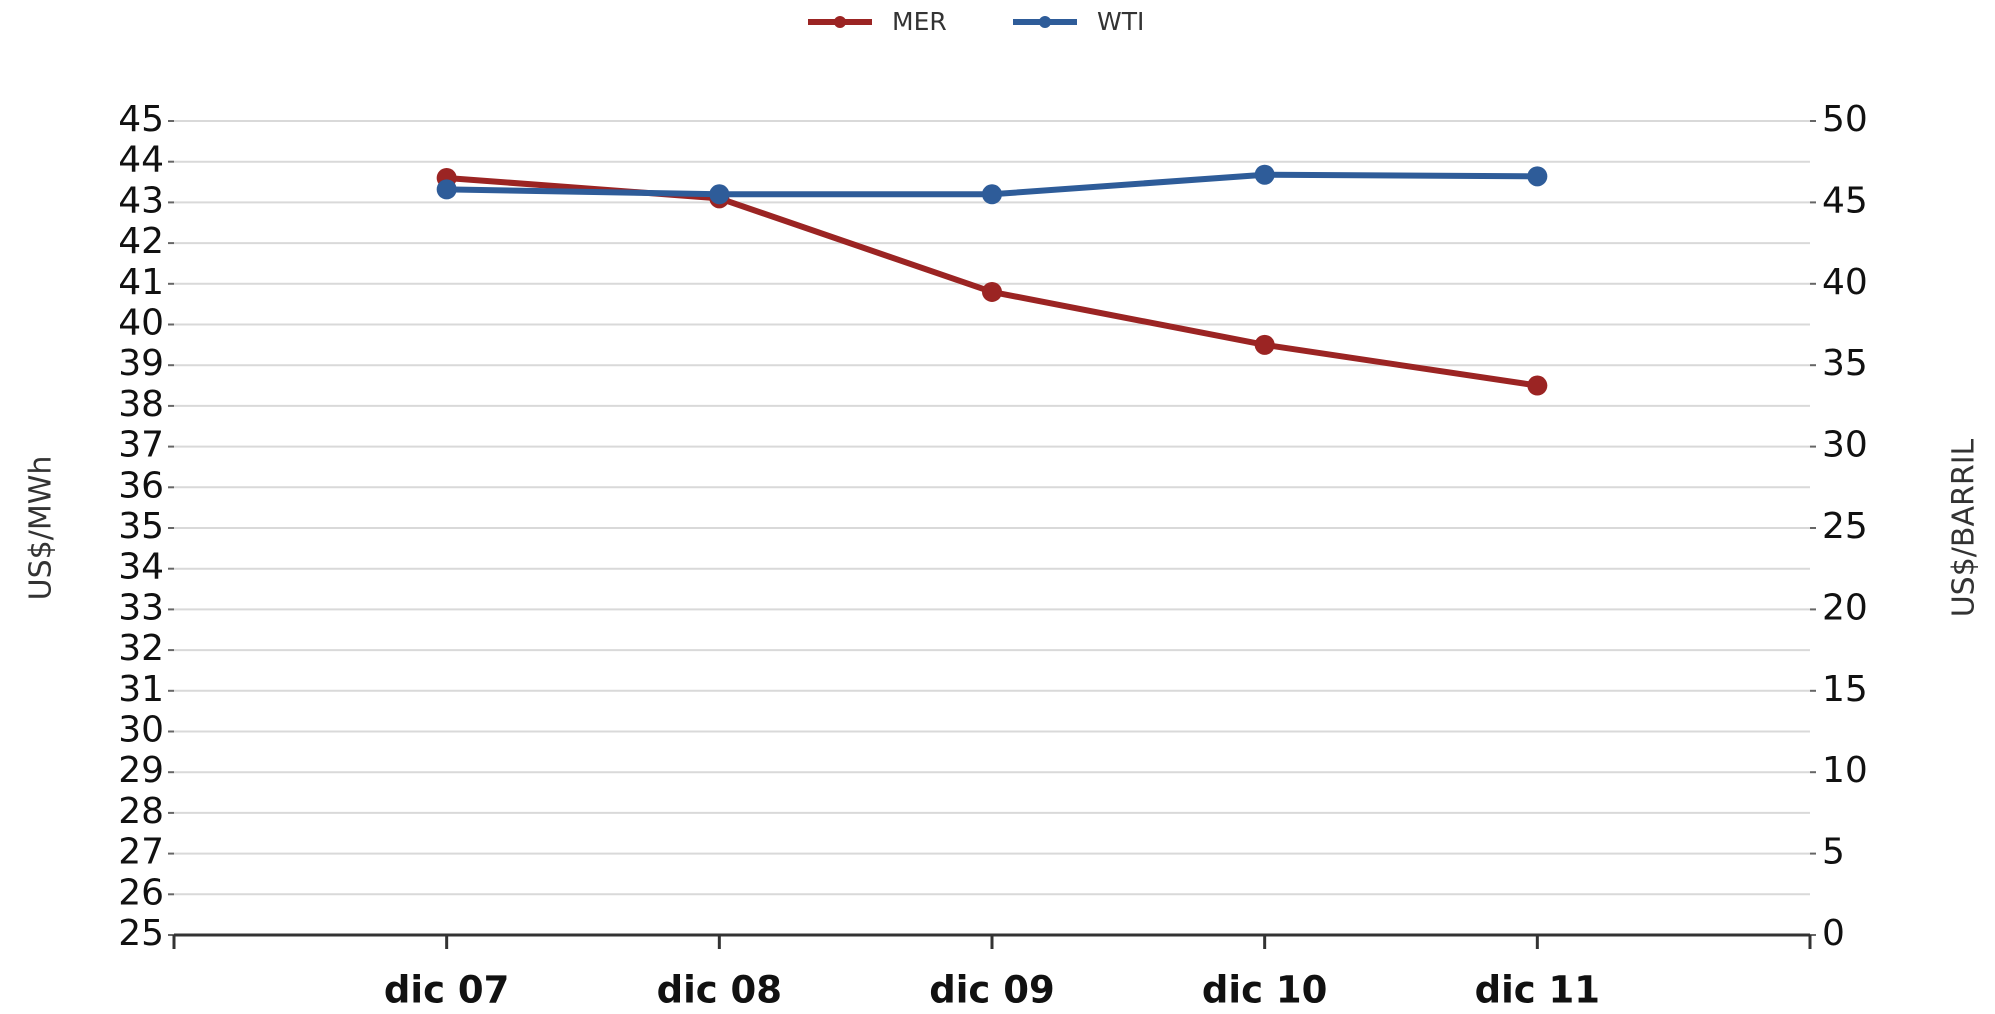 This screenshot has height=1014, width=1995. I want to click on y-tick-label: 41, so click(141, 282).